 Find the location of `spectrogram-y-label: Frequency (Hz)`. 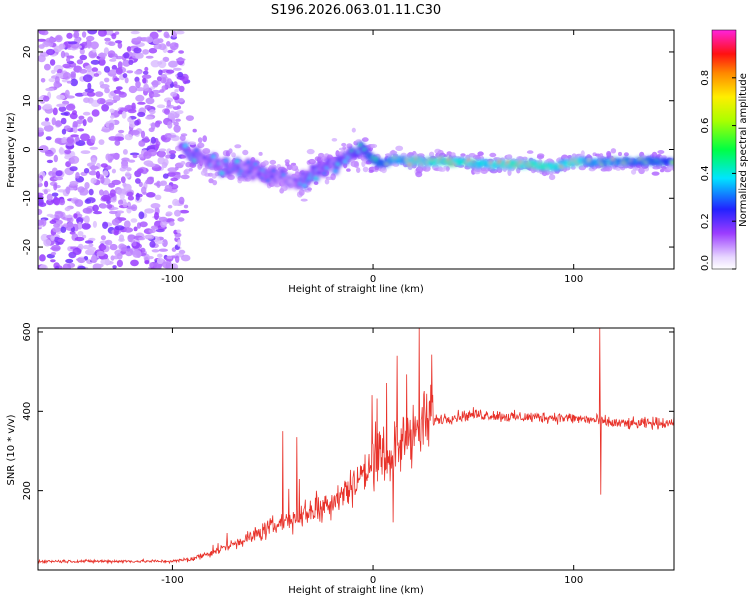

spectrogram-y-label: Frequency (Hz) is located at coordinates (11, 150).